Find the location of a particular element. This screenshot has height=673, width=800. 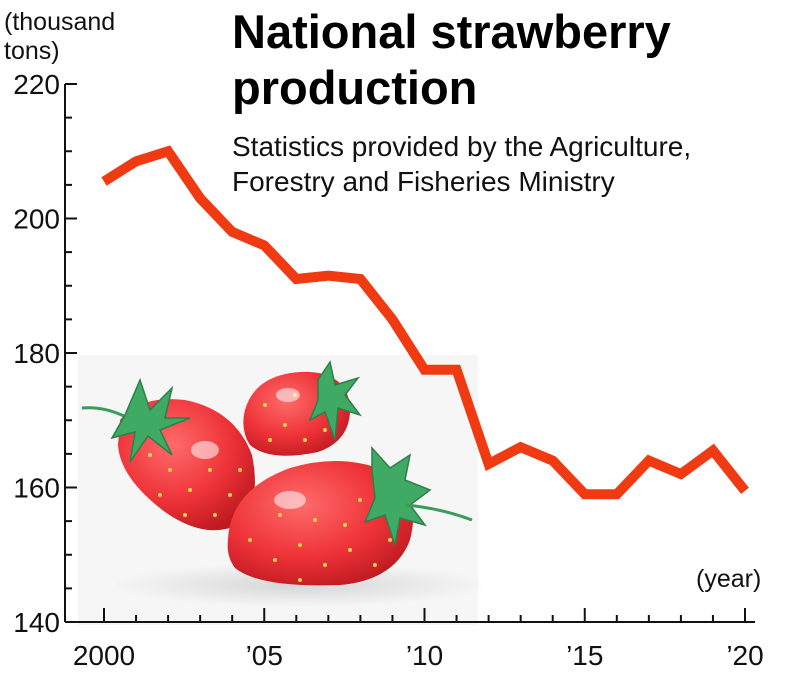

y-tick-label: 220 is located at coordinates (36, 84).